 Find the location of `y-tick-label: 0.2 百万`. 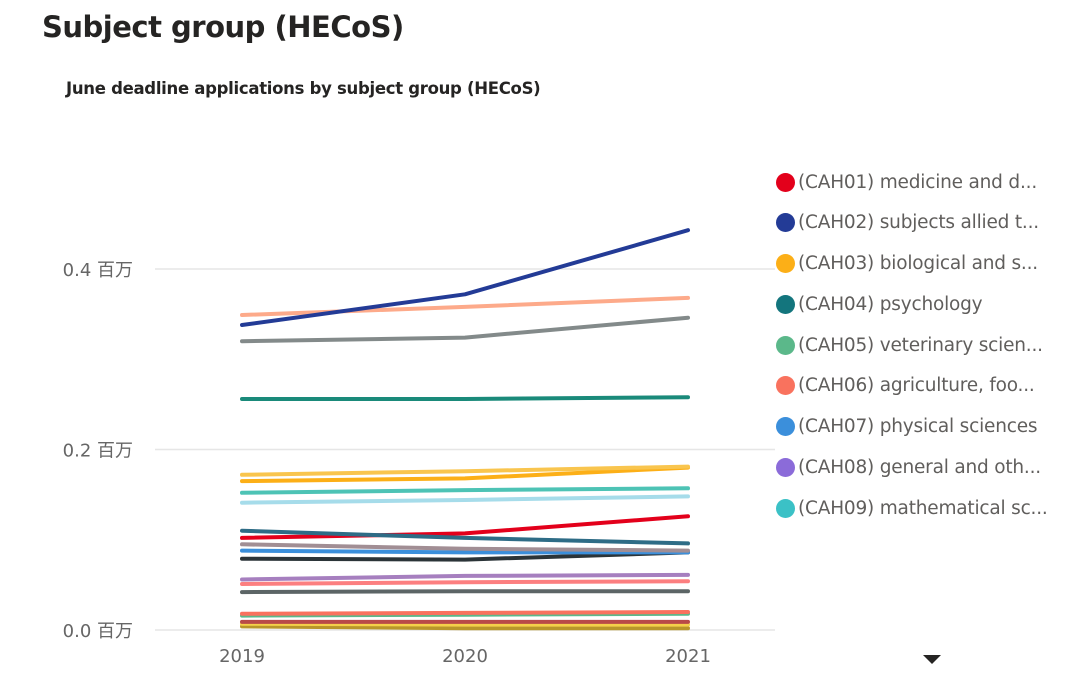

y-tick-label: 0.2 百万 is located at coordinates (98, 451).